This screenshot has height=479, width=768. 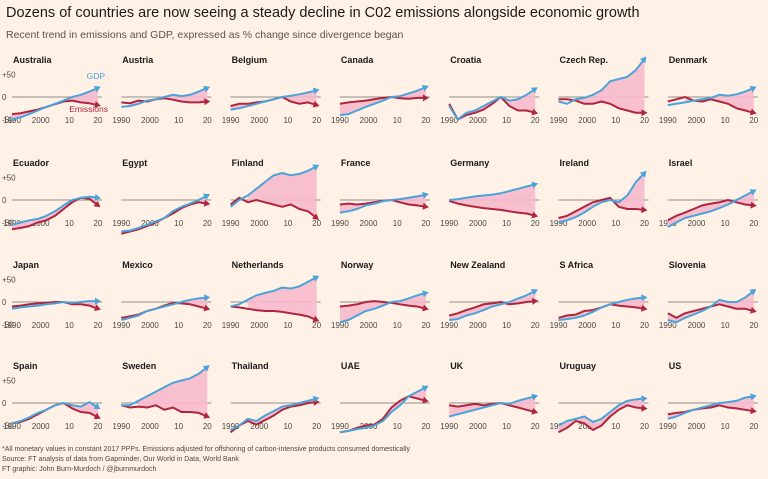 What do you see at coordinates (162, 295) in the screenshot?
I see `panel-mexico: Mexico 1990 2000 10 20` at bounding box center [162, 295].